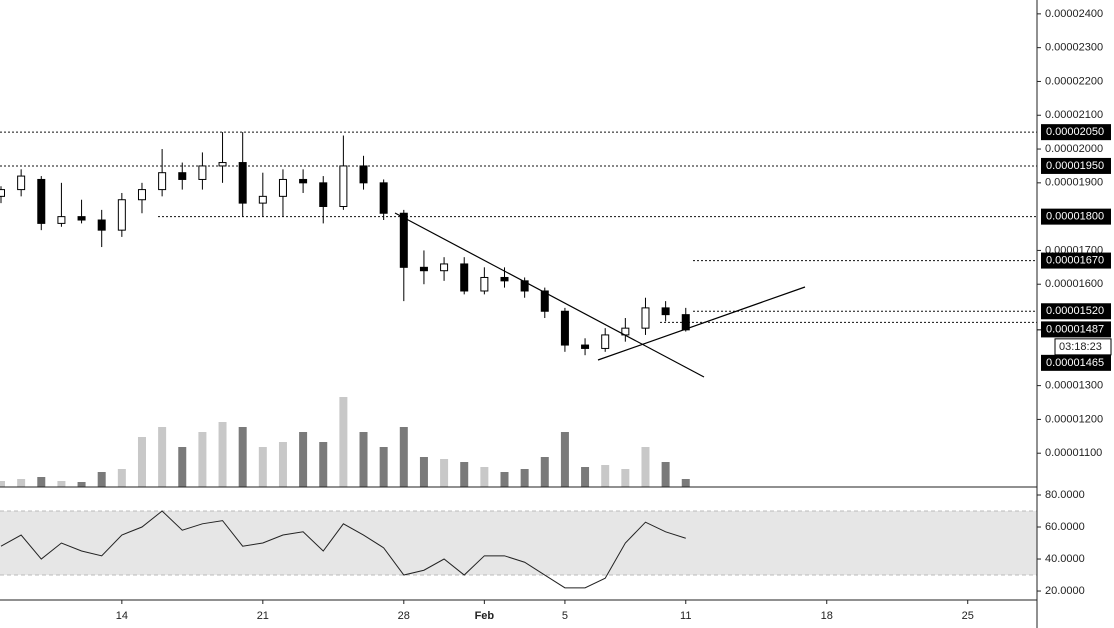 This screenshot has width=1114, height=628. What do you see at coordinates (1074, 386) in the screenshot?
I see `y-tick-label: 0.00001300` at bounding box center [1074, 386].